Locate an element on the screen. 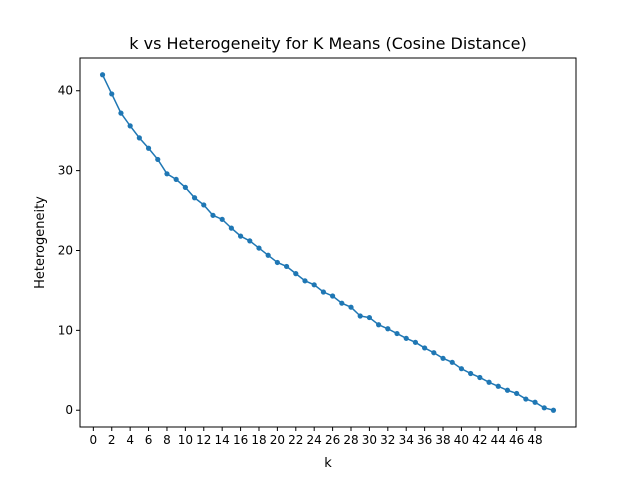 The height and width of the screenshot is (480, 640). x-tick-label: 24 is located at coordinates (314, 440).